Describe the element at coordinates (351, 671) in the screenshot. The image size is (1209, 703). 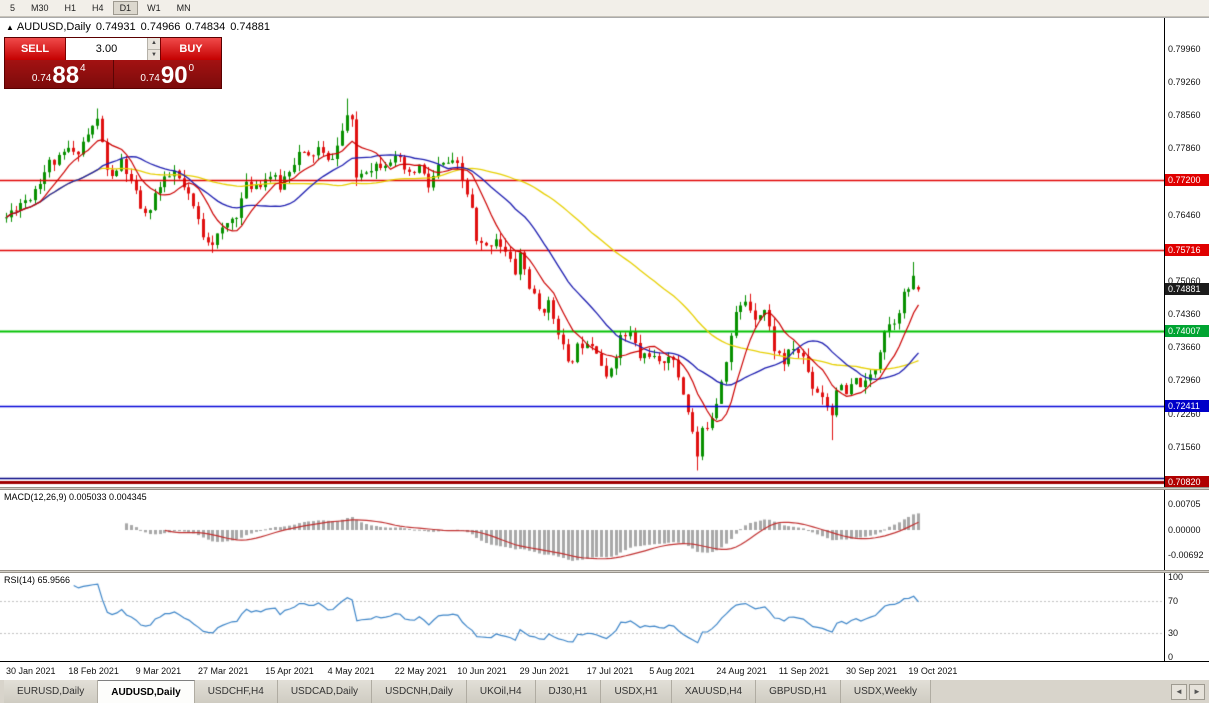
I see `time-axis-label: 4 May 2021` at that location.